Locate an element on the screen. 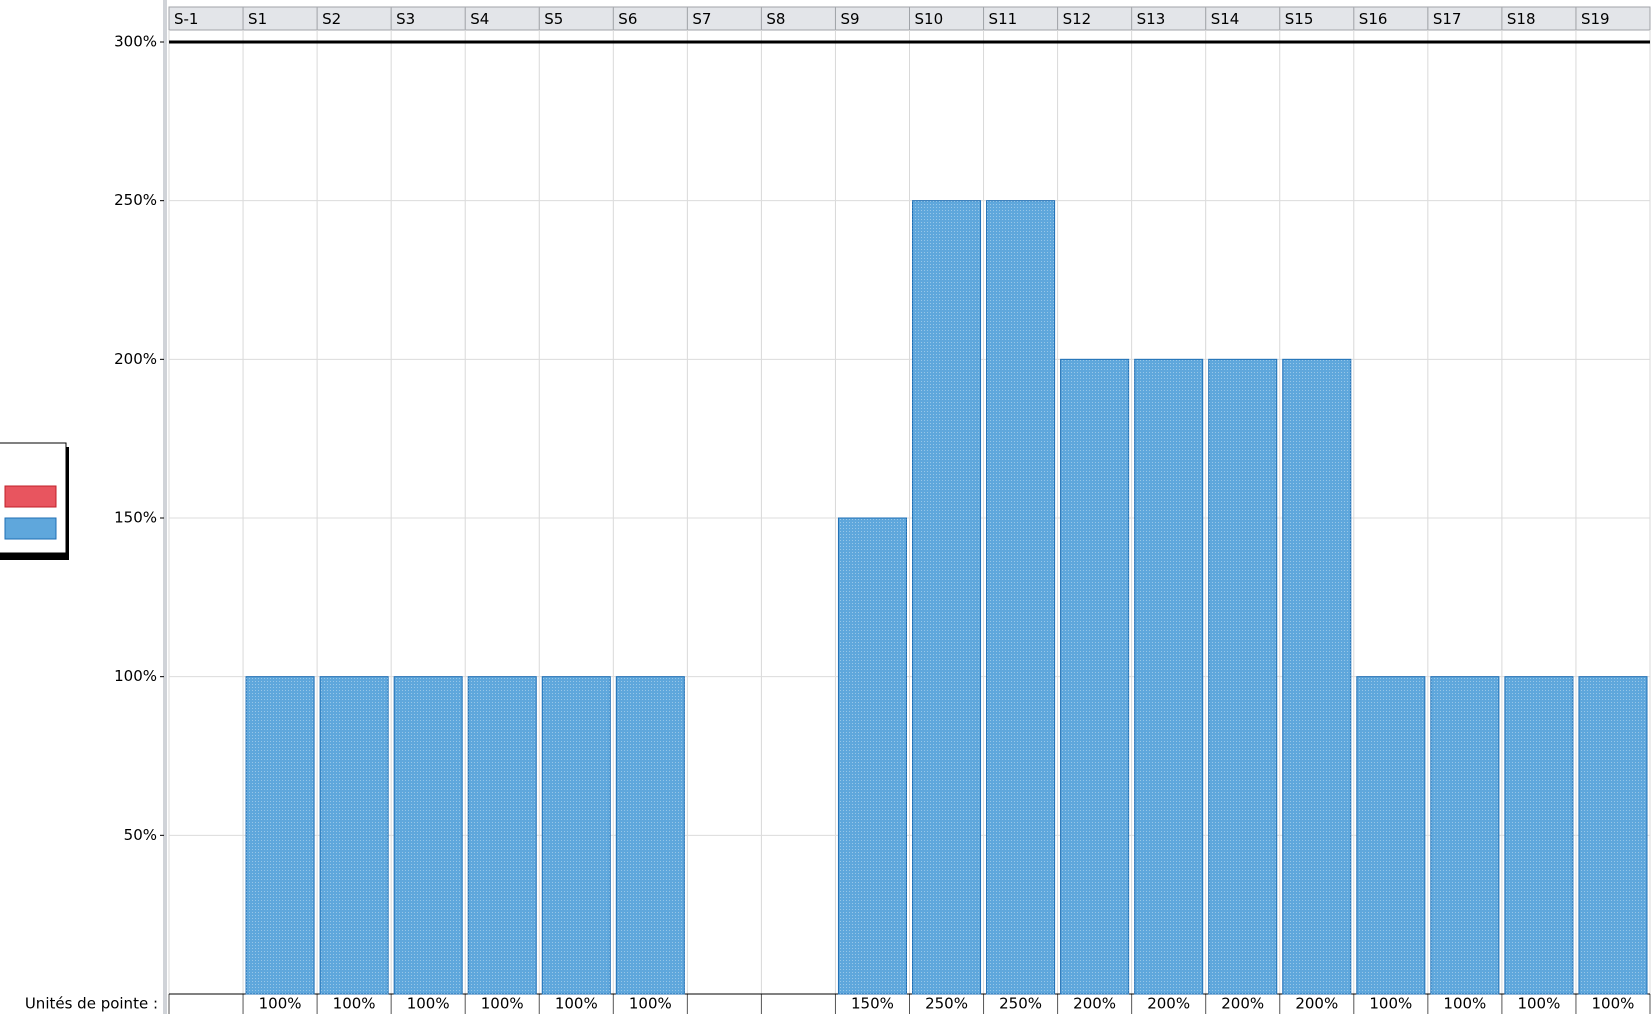  y-tick-label: 250% is located at coordinates (135, 200).